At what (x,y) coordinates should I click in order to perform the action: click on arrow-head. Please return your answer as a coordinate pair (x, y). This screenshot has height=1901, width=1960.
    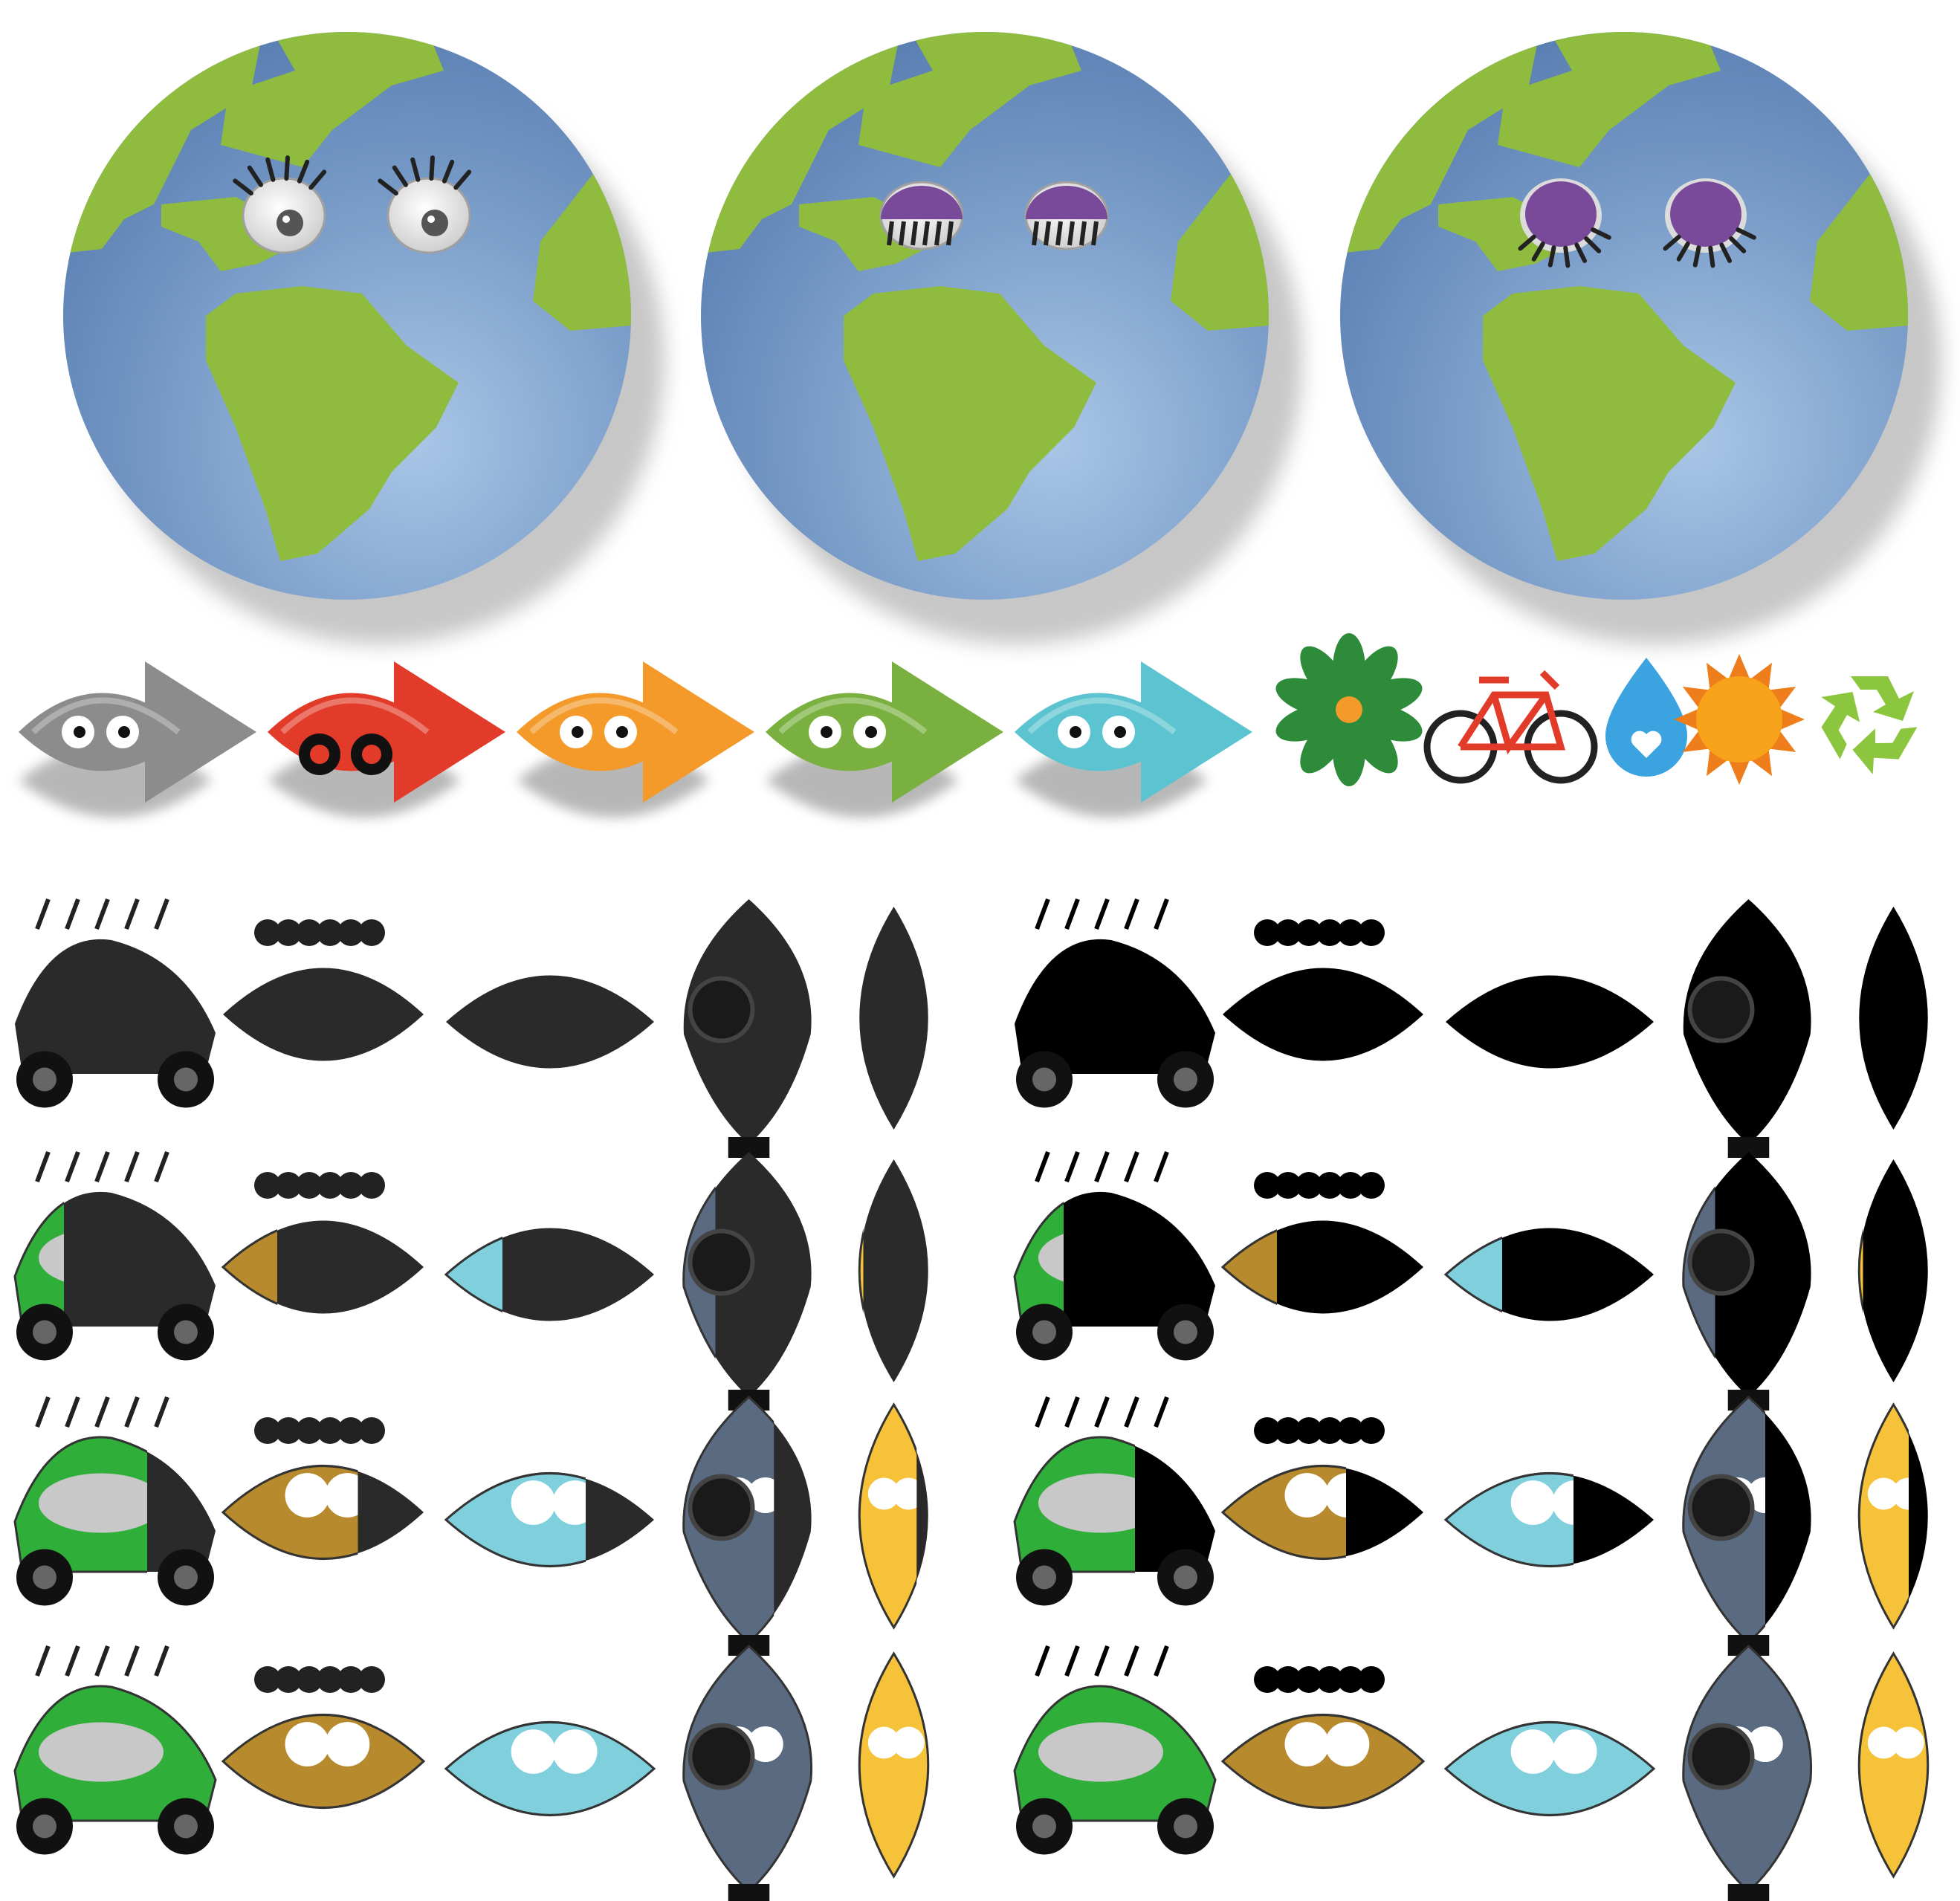
    Looking at the image, I should click on (698, 732).